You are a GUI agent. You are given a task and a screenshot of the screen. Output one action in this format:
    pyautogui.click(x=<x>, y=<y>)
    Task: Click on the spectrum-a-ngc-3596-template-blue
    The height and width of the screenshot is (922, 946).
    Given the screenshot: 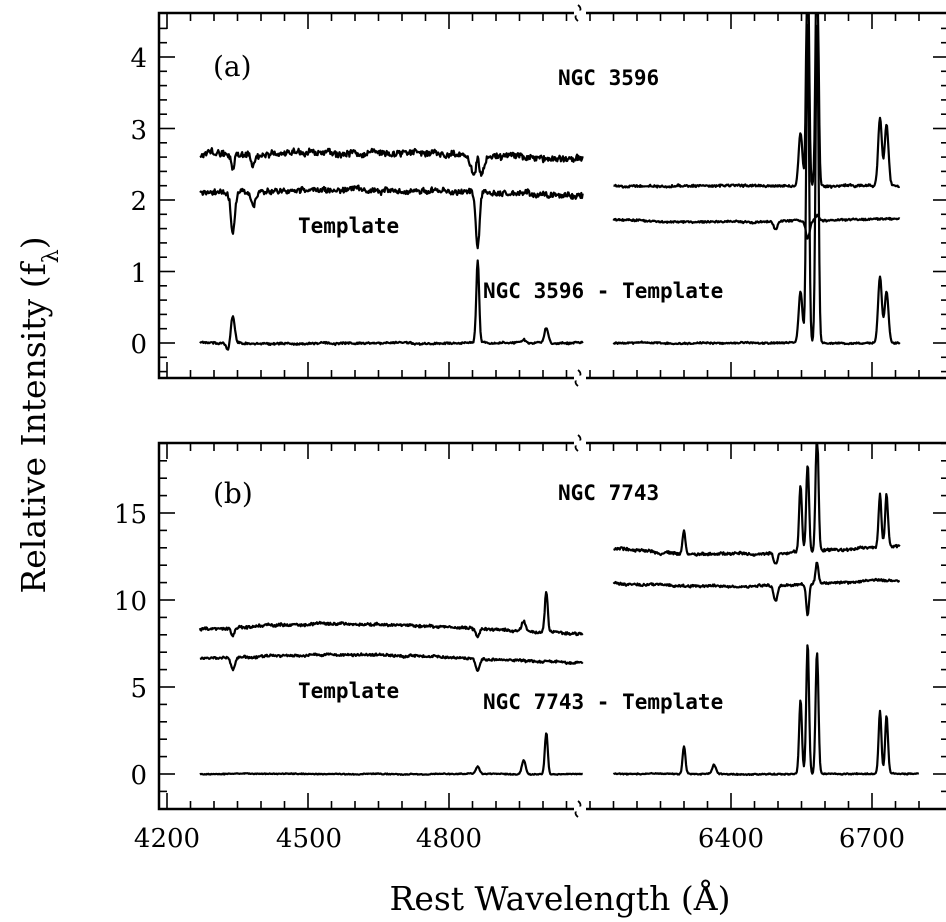 What is the action you would take?
    pyautogui.click(x=391, y=305)
    